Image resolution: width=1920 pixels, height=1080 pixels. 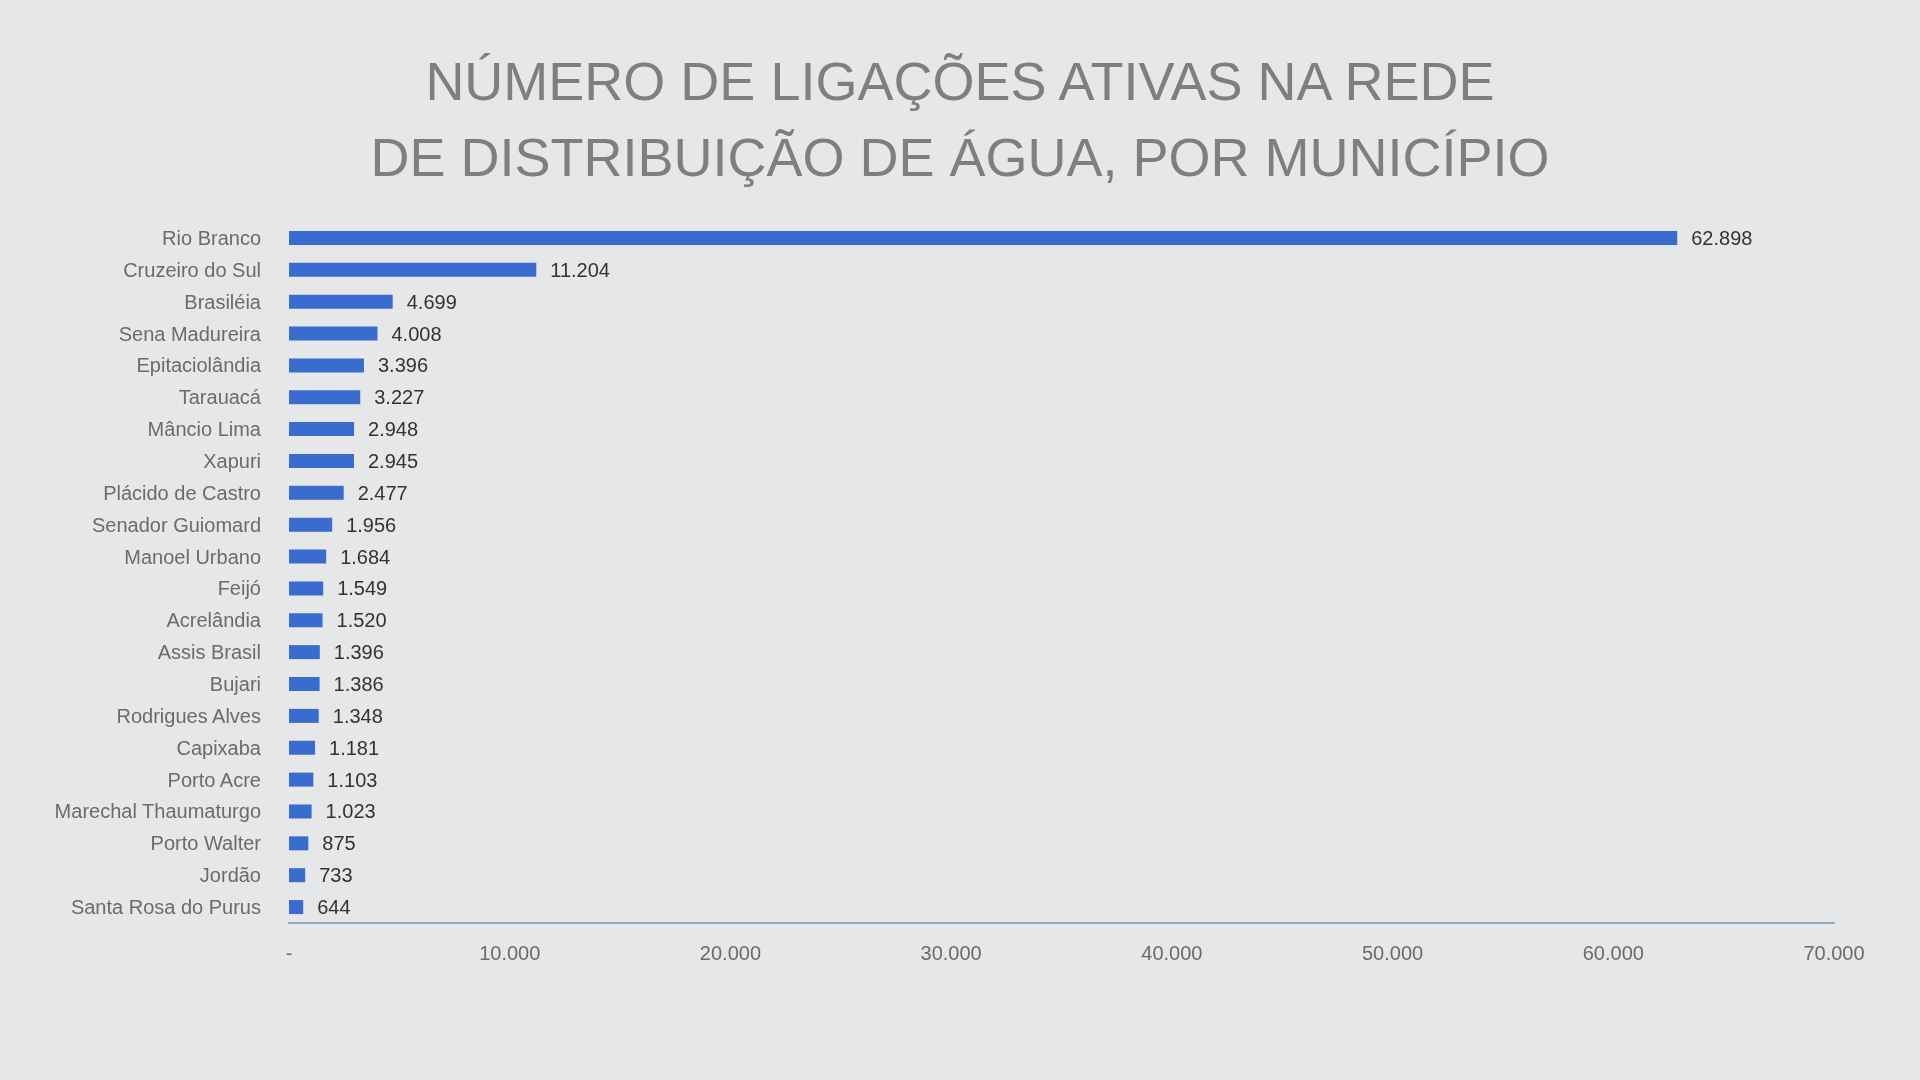 What do you see at coordinates (176, 524) in the screenshot?
I see `y-tick-label: Senador Guiomard` at bounding box center [176, 524].